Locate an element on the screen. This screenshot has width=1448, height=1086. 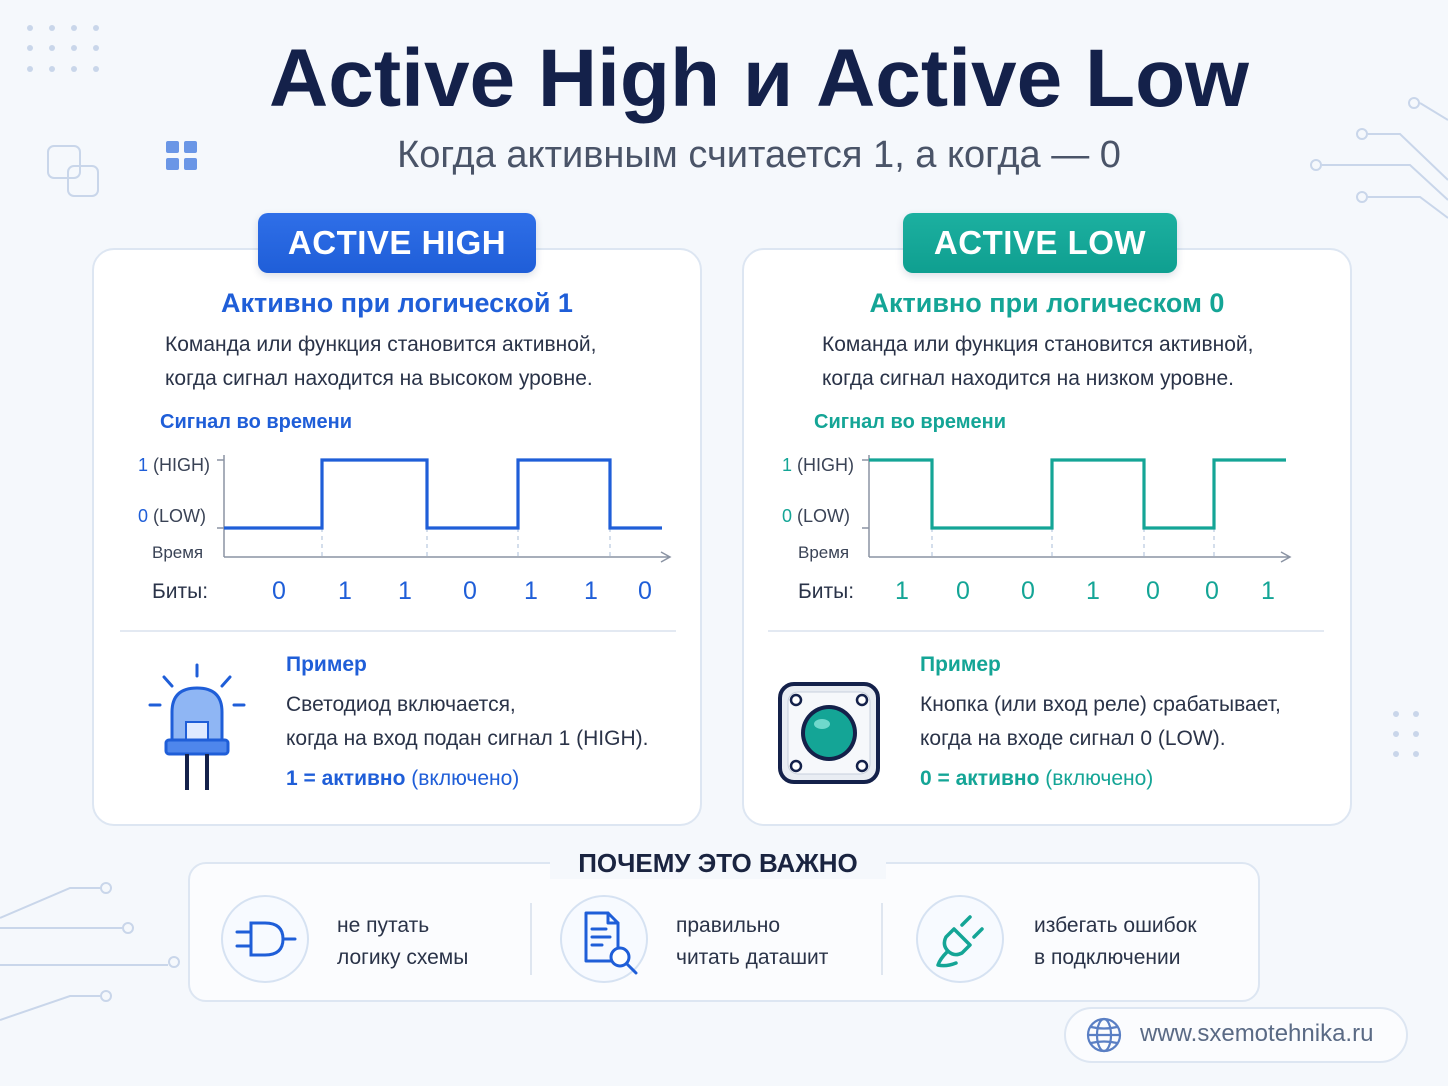
why-line: не путать is located at coordinates (383, 925).